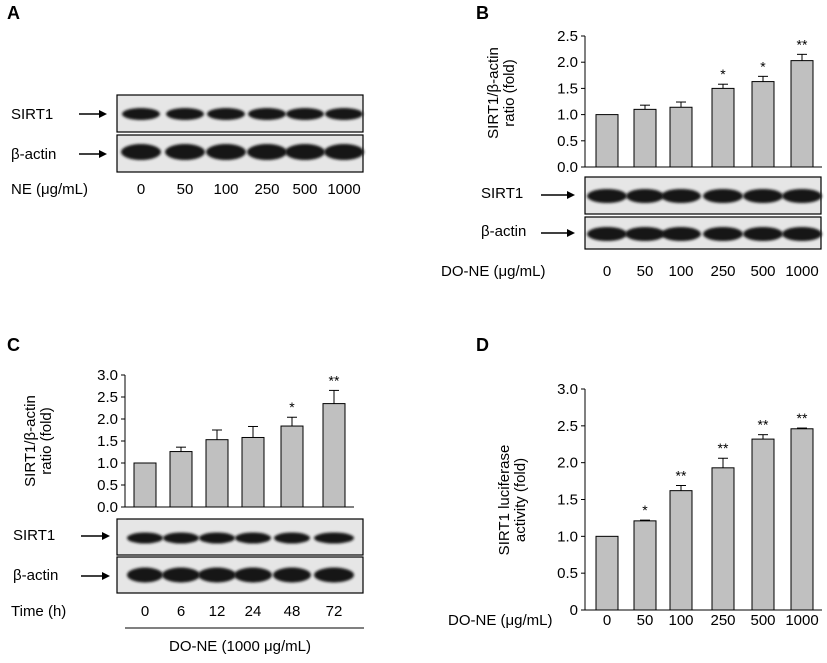 The height and width of the screenshot is (663, 827). I want to click on panel-b-row-label: DO-NE (μg/mL), so click(493, 271).